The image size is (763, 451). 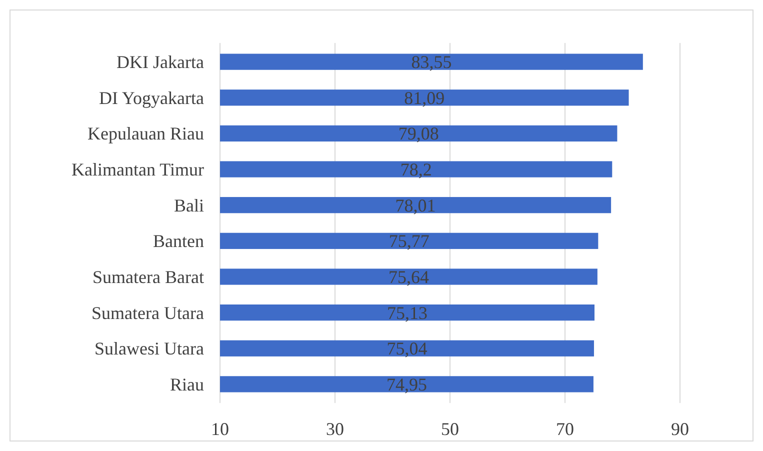 I want to click on data-label: 81,09, so click(x=424, y=98).